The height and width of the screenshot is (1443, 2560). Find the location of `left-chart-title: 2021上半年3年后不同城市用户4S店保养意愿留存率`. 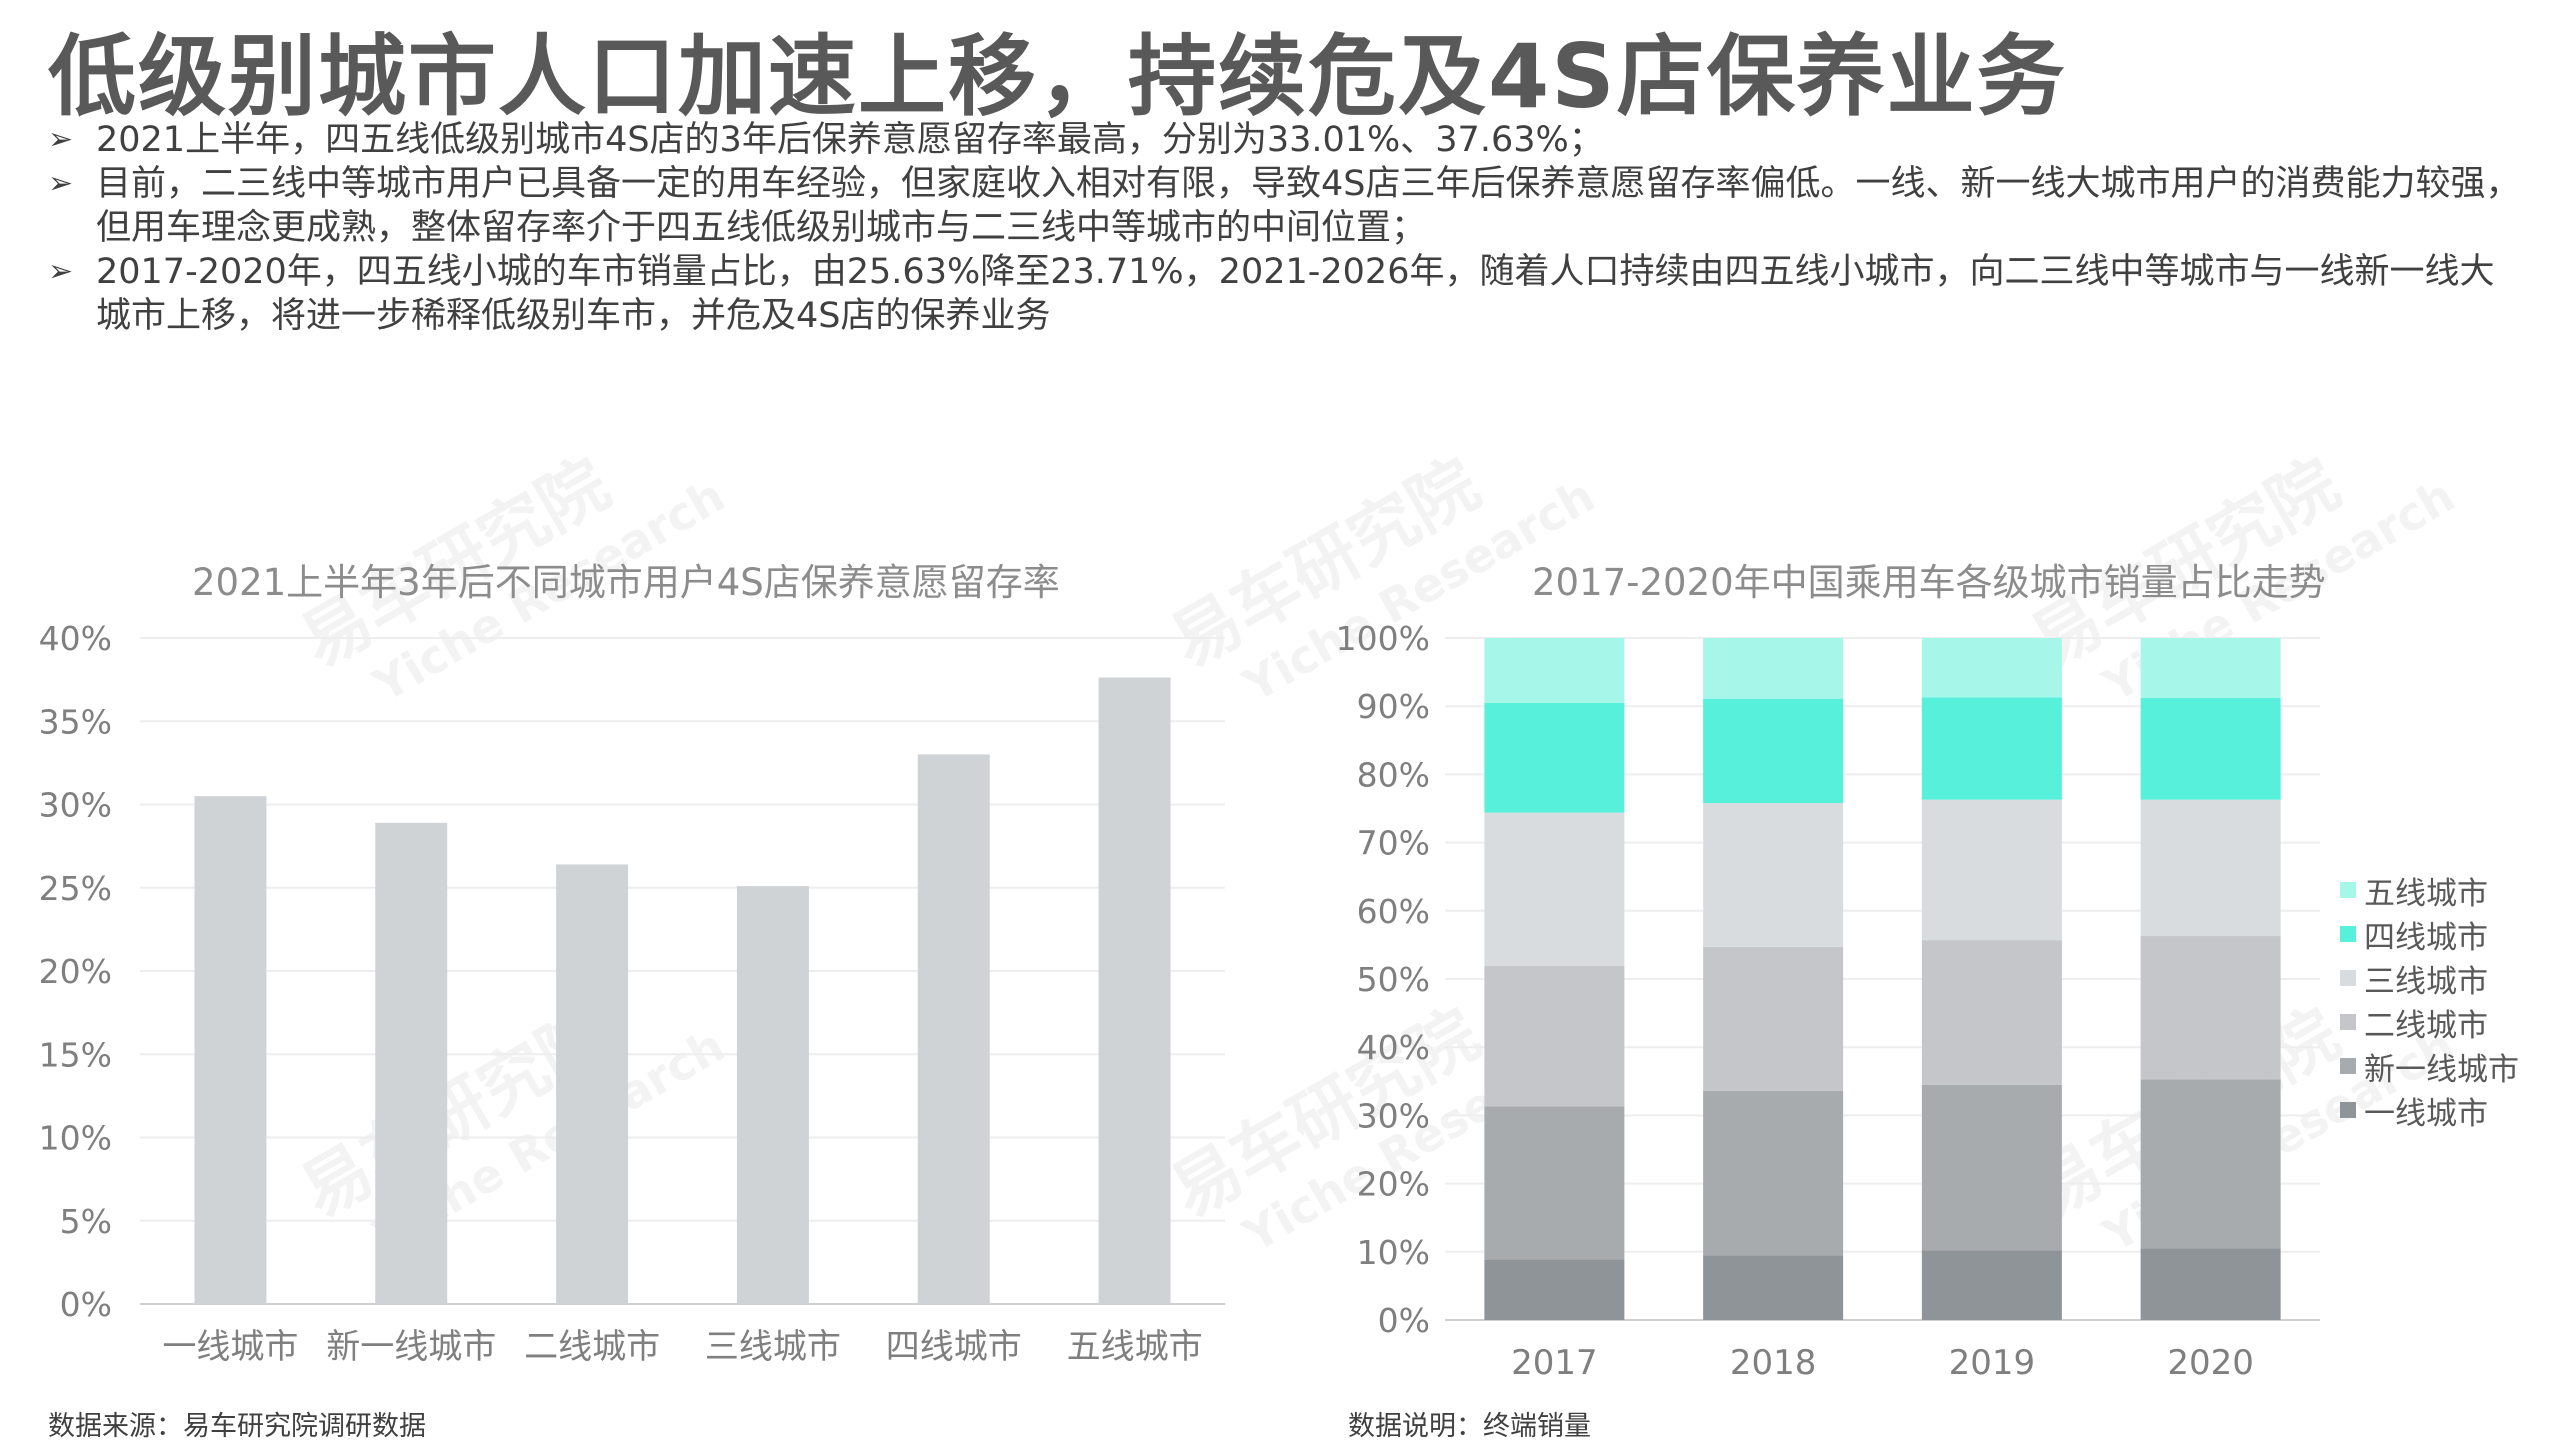

left-chart-title: 2021上半年3年后不同城市用户4S店保养意愿留存率 is located at coordinates (626, 582).